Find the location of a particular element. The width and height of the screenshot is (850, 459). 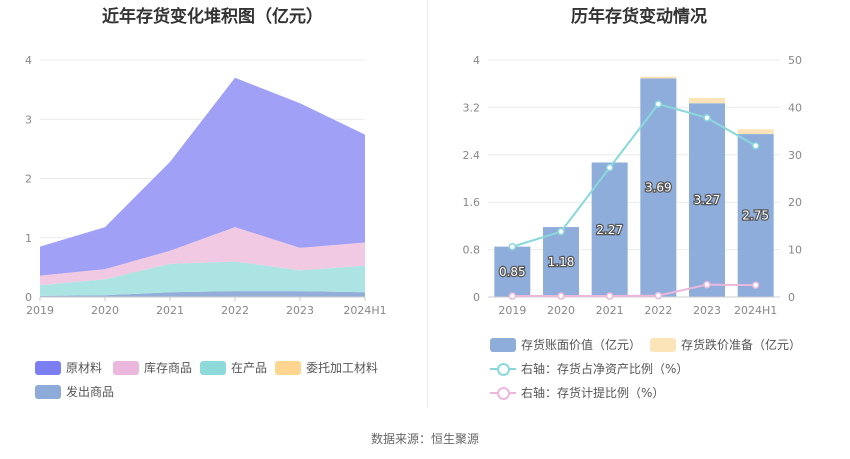

right-x-tick: 2023 is located at coordinates (707, 310).